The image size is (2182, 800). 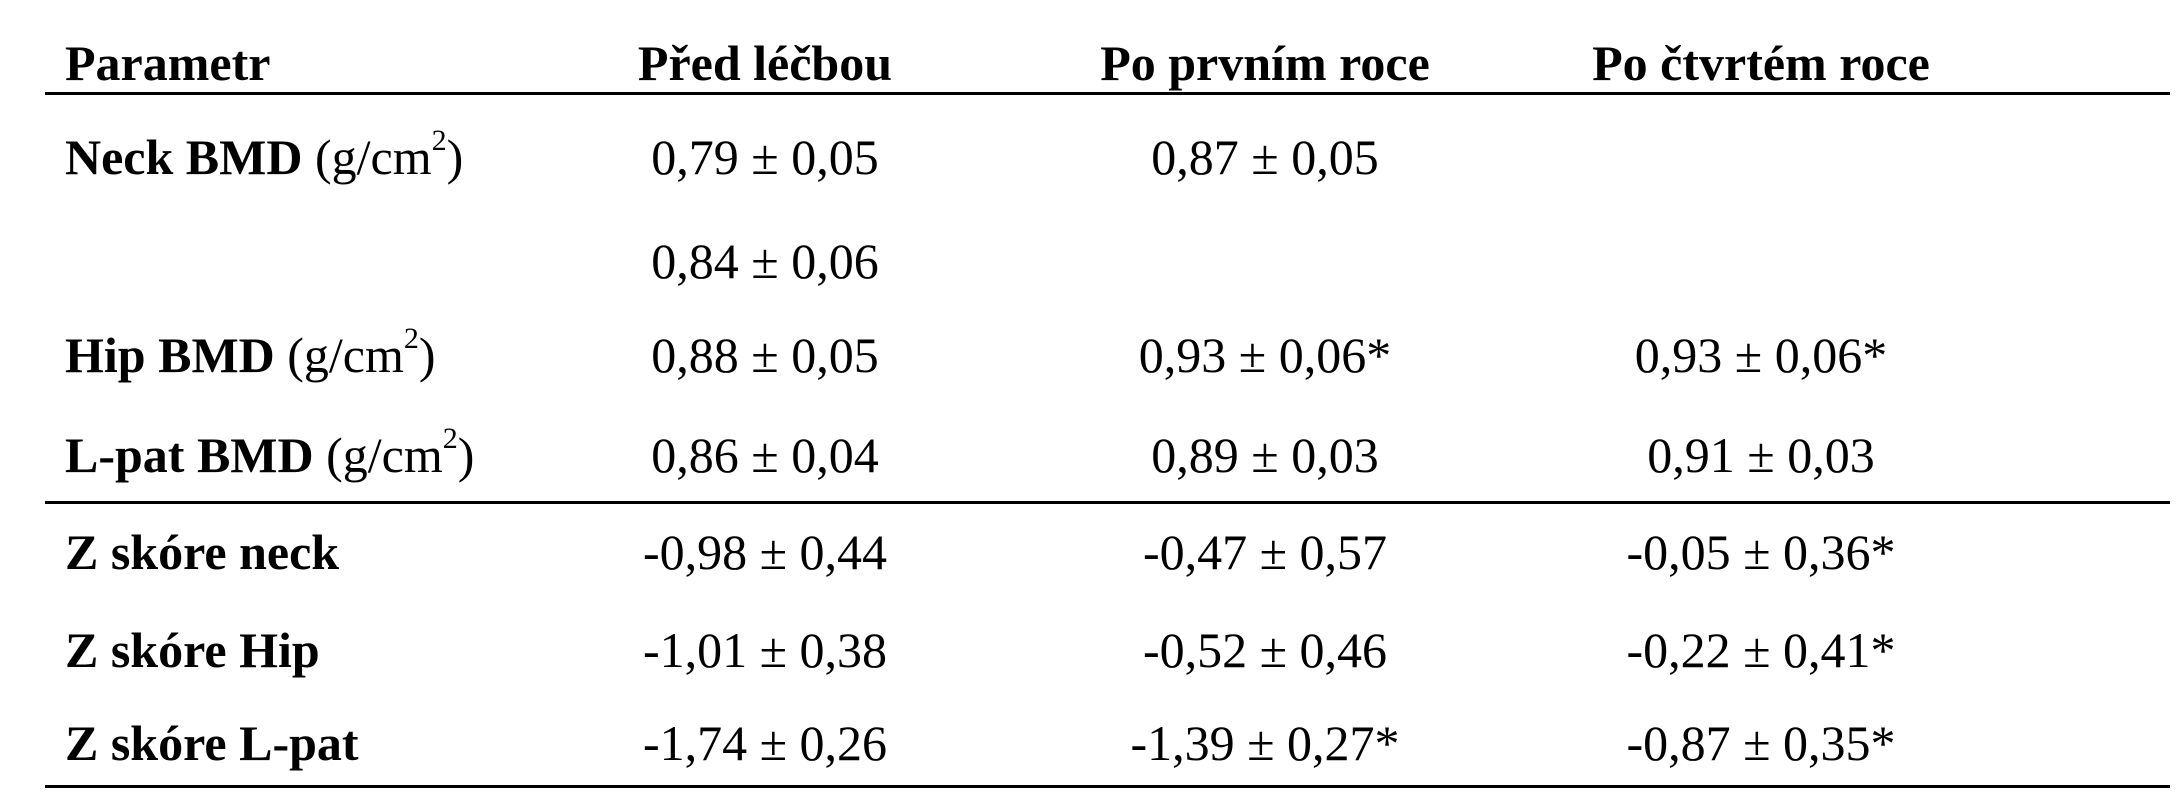 What do you see at coordinates (765, 455) in the screenshot?
I see `cell-before: 0,86 ± 0,04` at bounding box center [765, 455].